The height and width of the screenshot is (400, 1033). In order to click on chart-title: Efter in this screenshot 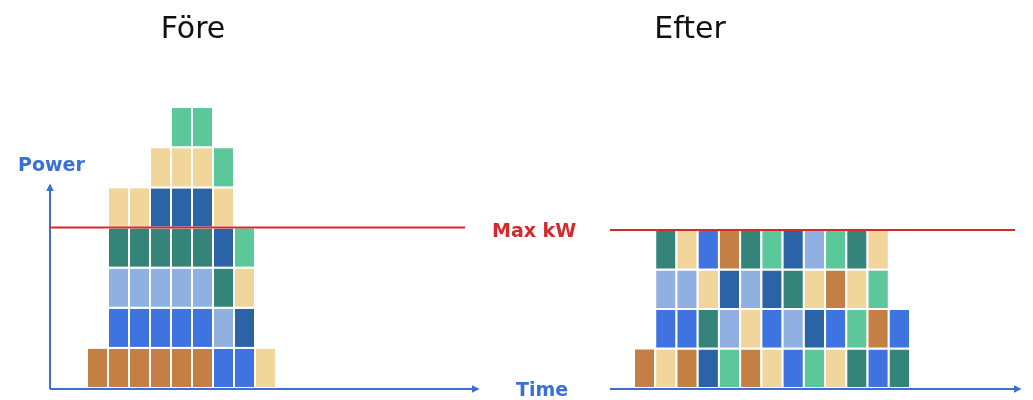, I will do `click(690, 27)`.